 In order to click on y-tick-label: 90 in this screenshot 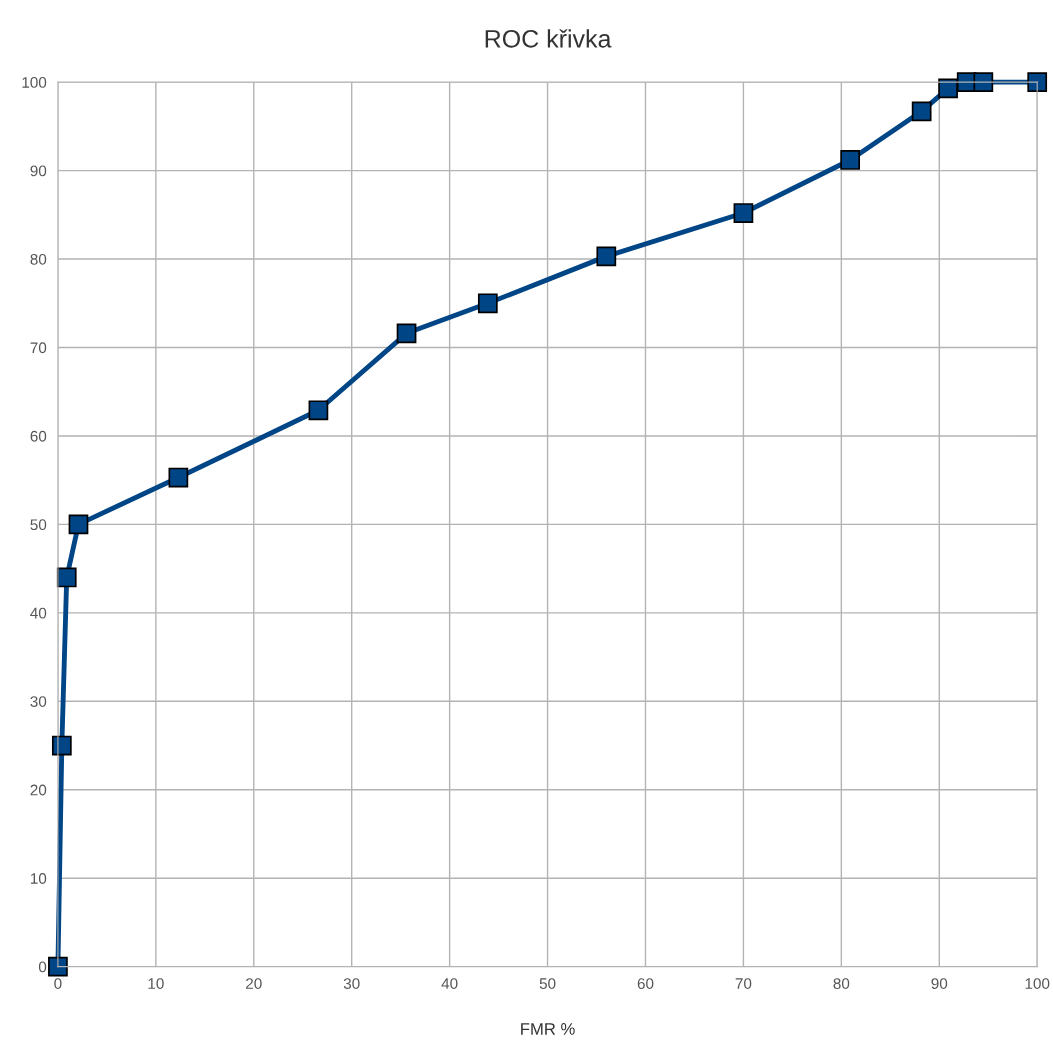, I will do `click(38, 171)`.